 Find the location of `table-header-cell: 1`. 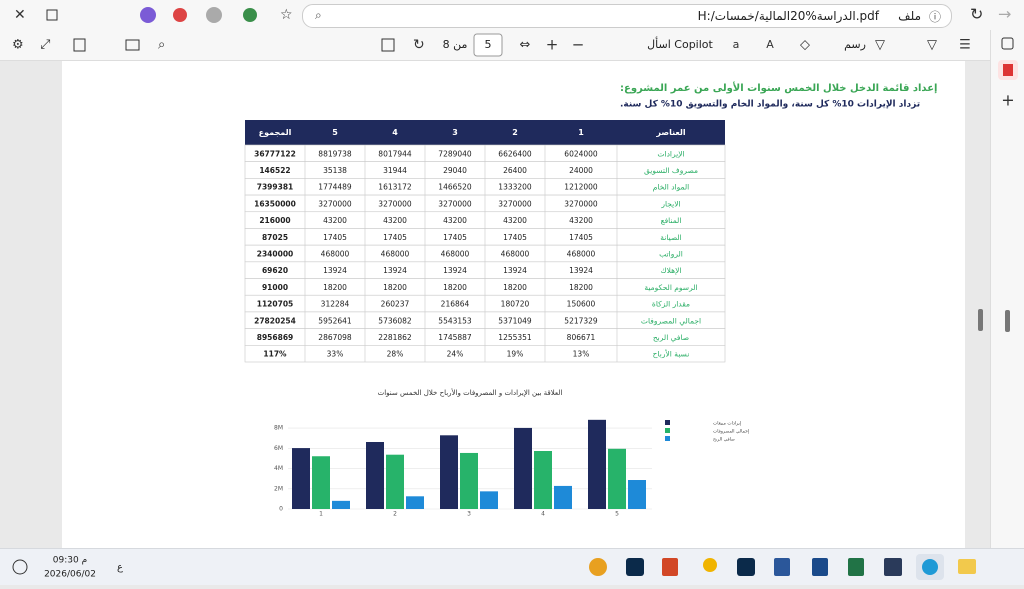

table-header-cell: 1 is located at coordinates (581, 132).